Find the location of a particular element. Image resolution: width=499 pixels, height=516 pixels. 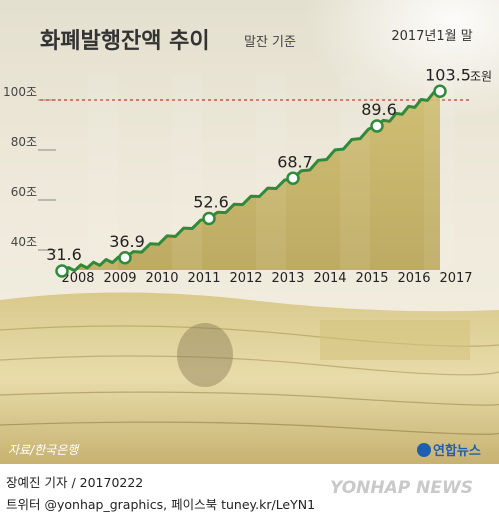

x-tick-label: 2017 is located at coordinates (455, 278).